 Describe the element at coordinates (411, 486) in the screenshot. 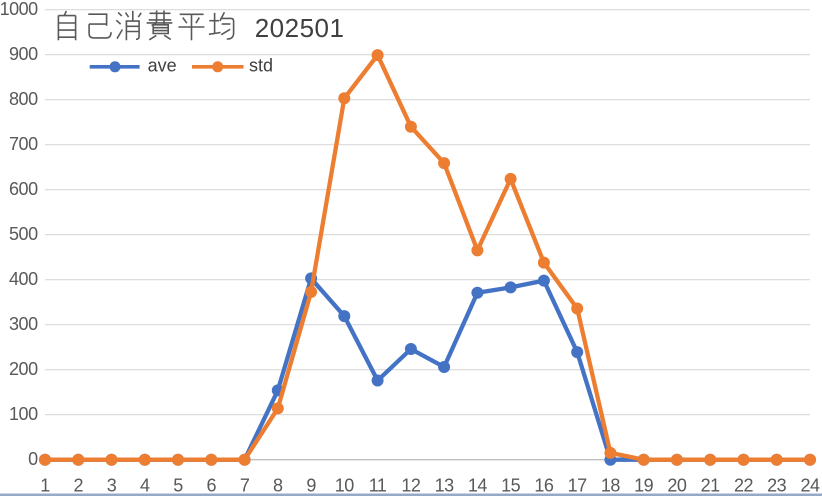

I see `svg-text: 12` at that location.